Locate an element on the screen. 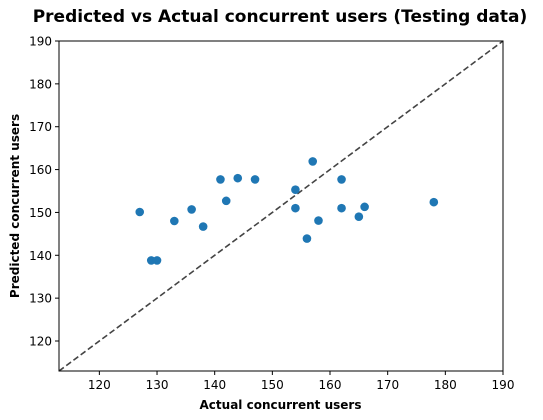 The width and height of the screenshot is (543, 420). x-tick-label: 150 is located at coordinates (272, 385).